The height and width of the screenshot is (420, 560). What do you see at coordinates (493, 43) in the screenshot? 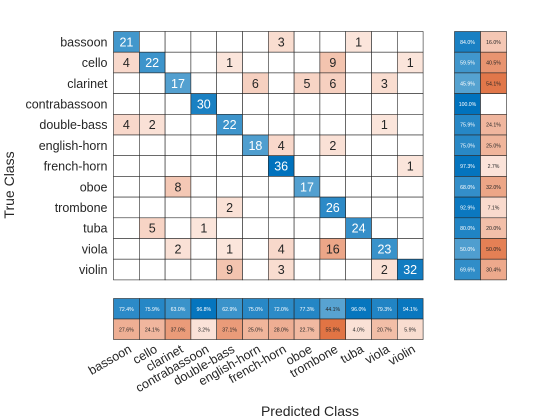
I see `row-summary-incorrect-value: 16.0%` at bounding box center [493, 43].